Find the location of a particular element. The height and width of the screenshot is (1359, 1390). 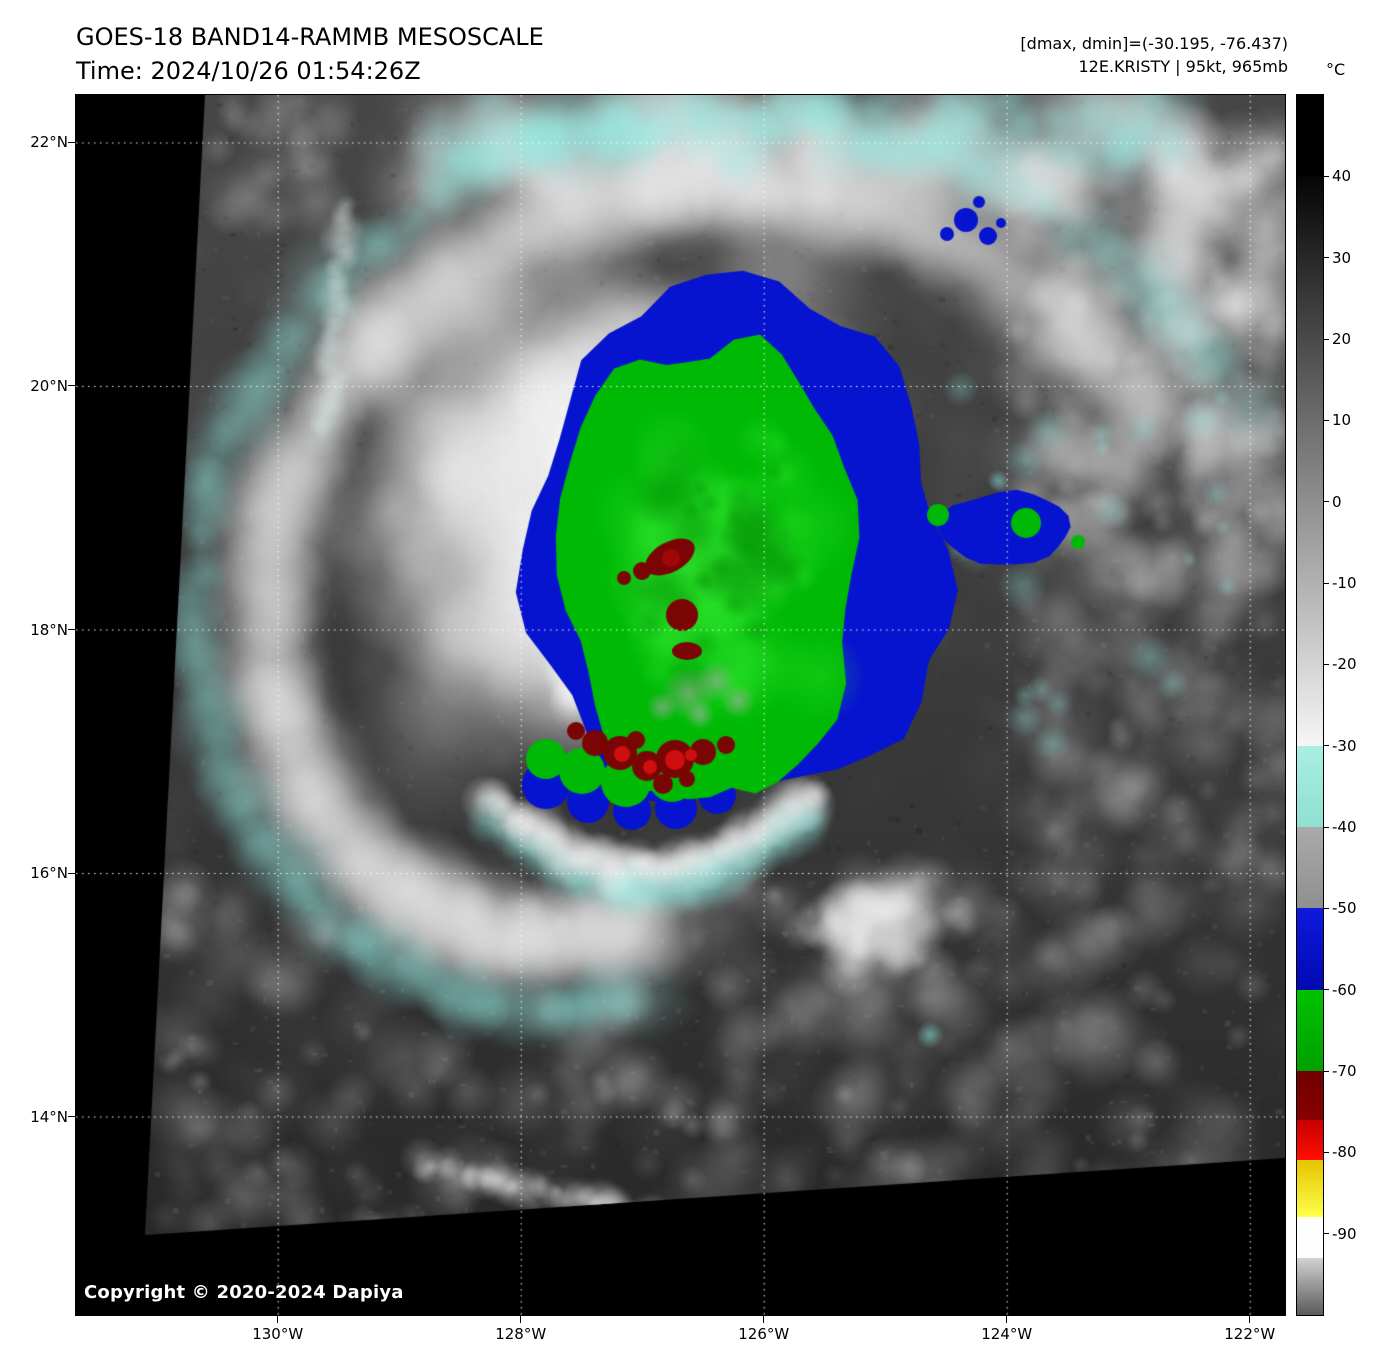

lat-tick-label: 16°N is located at coordinates (49, 873).